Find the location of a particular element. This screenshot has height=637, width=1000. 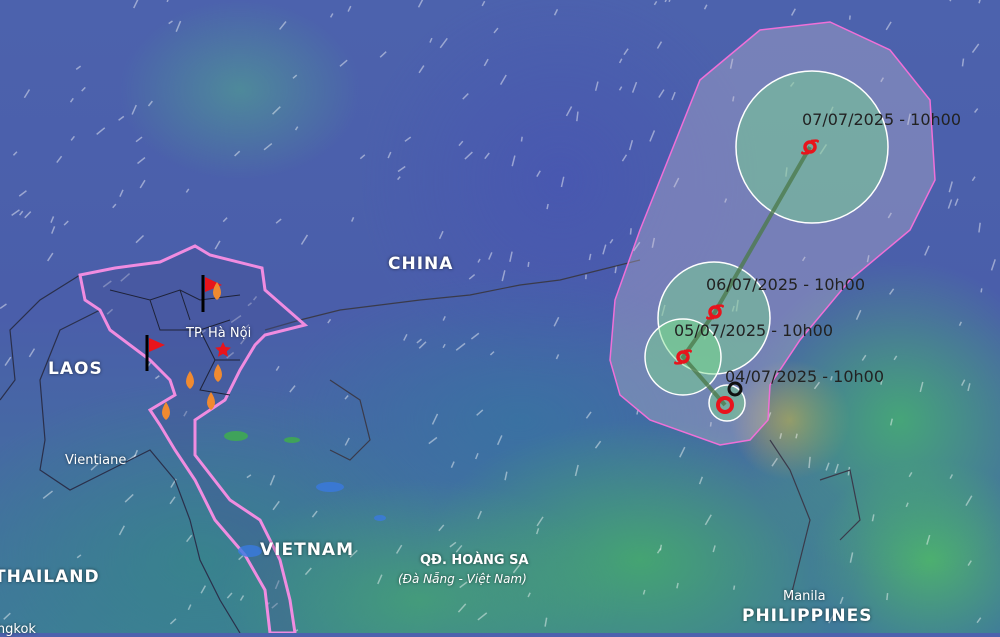

city-label-manila: Manila is located at coordinates (804, 596).